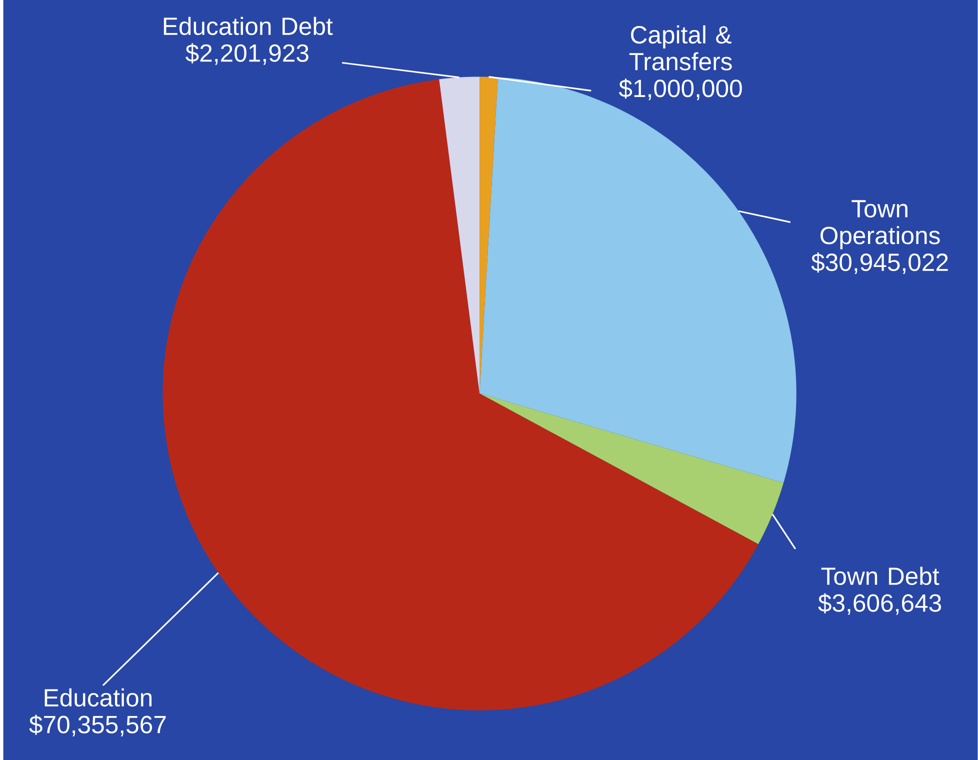 The height and width of the screenshot is (760, 978). Describe the element at coordinates (97, 725) in the screenshot. I see `data-label: $70,355,567` at that location.